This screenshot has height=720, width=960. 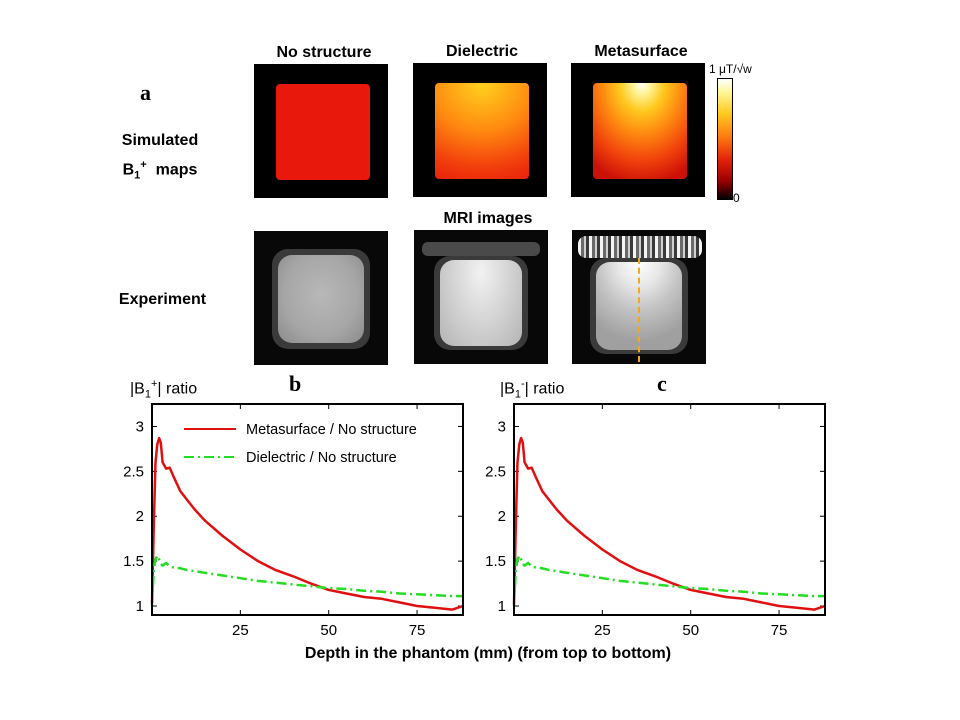 I want to click on column-title-metasurface: Metasurface, so click(x=641, y=51).